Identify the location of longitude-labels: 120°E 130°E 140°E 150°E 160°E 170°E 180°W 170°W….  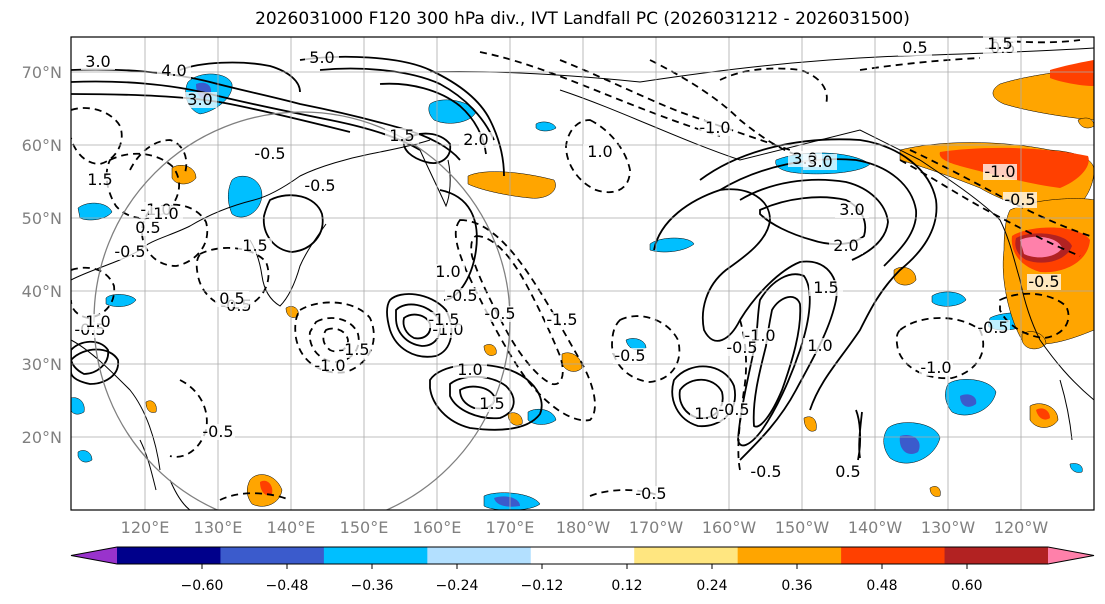
(585, 527).